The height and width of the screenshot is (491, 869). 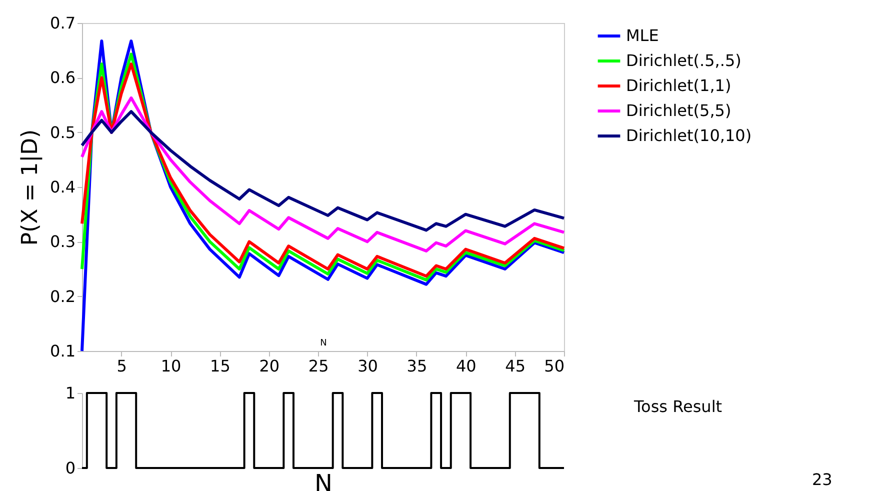 What do you see at coordinates (679, 85) in the screenshot?
I see `legend-label: Dirichlet(1,1)` at bounding box center [679, 85].